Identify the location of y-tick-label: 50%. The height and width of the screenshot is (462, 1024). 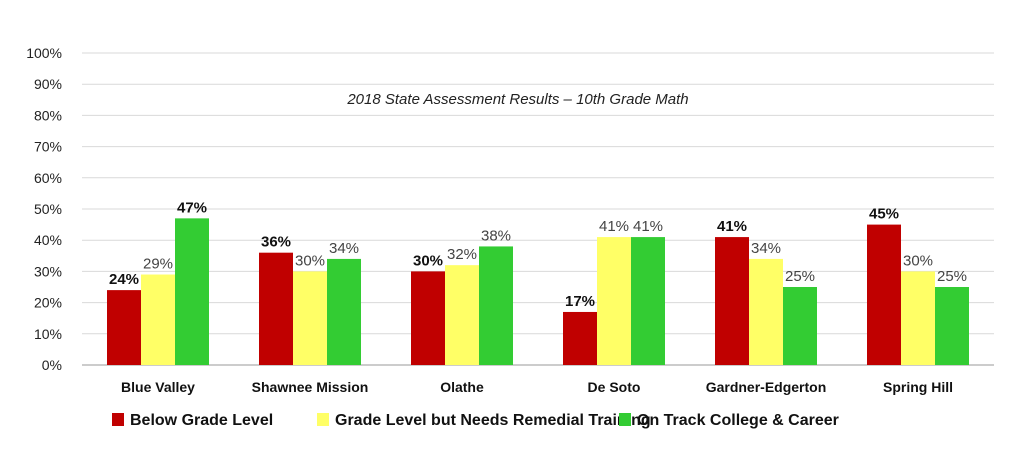
(48, 209).